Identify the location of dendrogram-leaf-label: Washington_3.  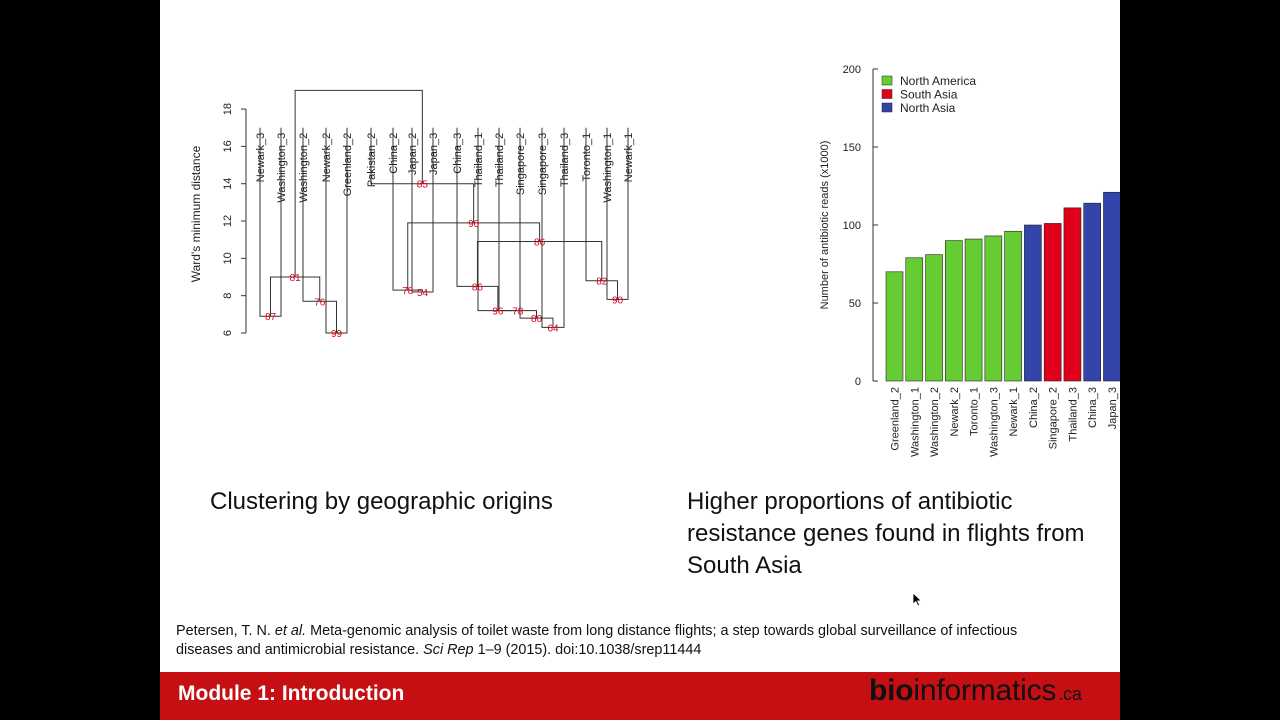
(282, 168).